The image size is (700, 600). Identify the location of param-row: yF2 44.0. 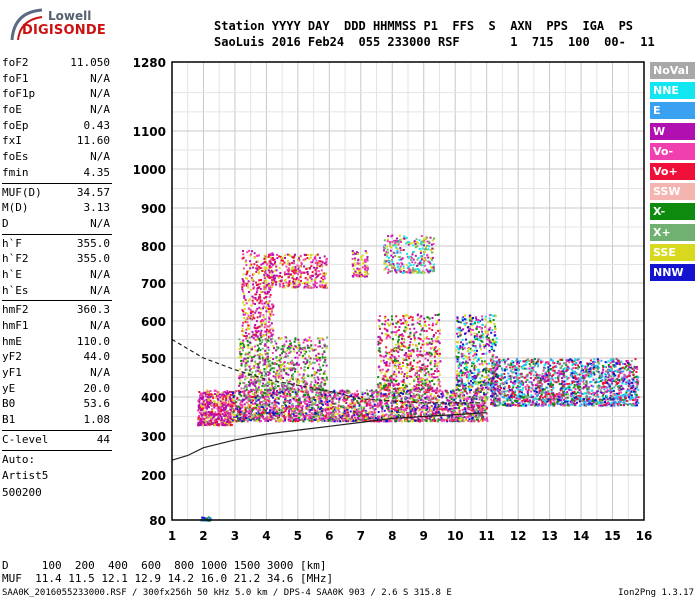
(57, 357).